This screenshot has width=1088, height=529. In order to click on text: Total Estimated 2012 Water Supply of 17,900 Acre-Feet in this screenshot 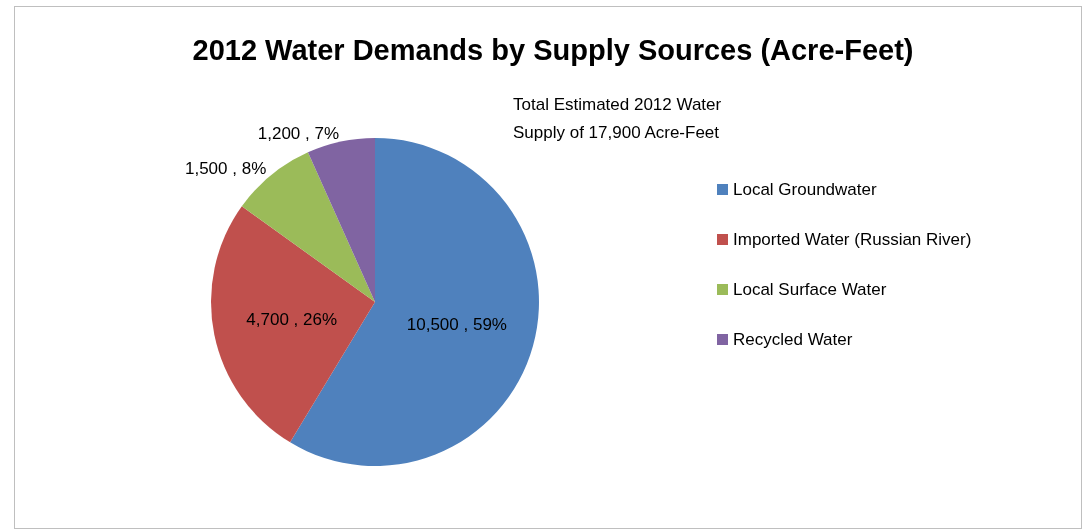, I will do `click(617, 118)`.